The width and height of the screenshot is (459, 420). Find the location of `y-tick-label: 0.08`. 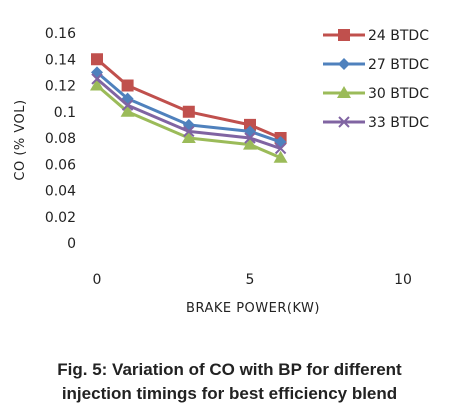

y-tick-label: 0.08 is located at coordinates (60, 139).